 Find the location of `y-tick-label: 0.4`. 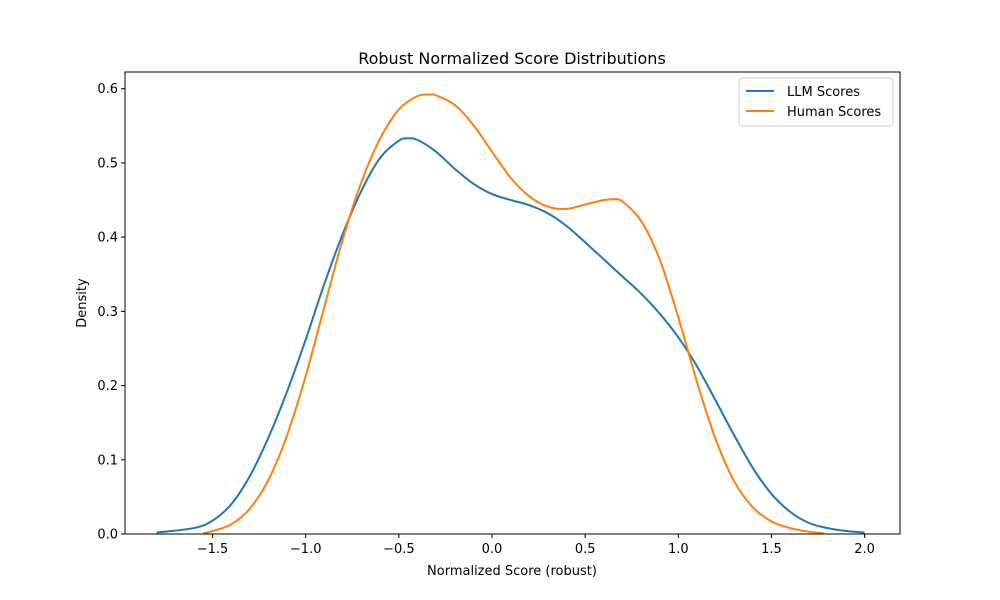

y-tick-label: 0.4 is located at coordinates (107, 238).